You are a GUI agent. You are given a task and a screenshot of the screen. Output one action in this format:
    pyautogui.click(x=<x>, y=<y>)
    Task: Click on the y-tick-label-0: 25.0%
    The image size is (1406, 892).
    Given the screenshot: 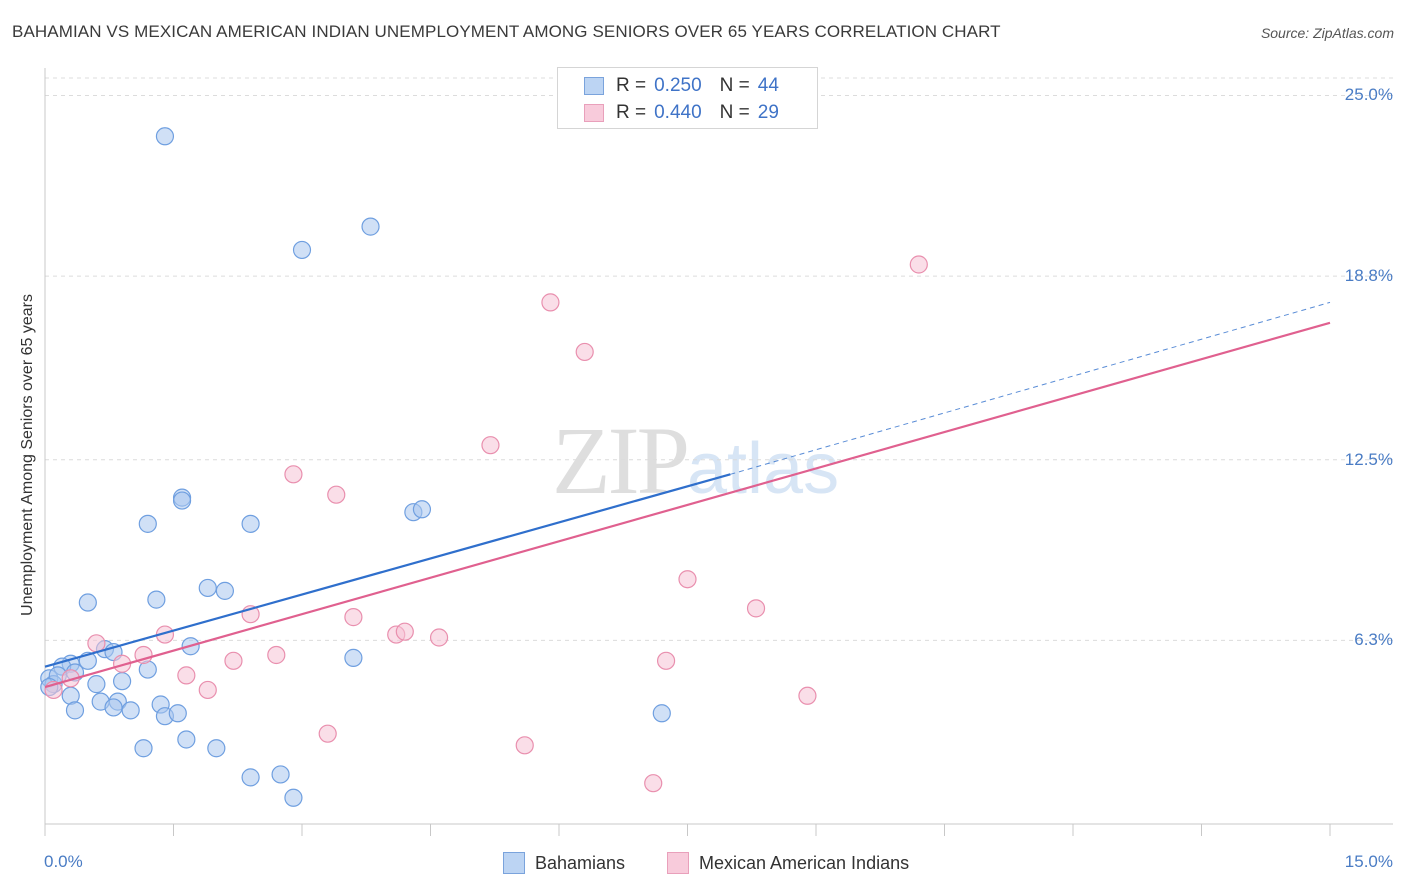 What is the action you would take?
    pyautogui.click(x=1368, y=95)
    